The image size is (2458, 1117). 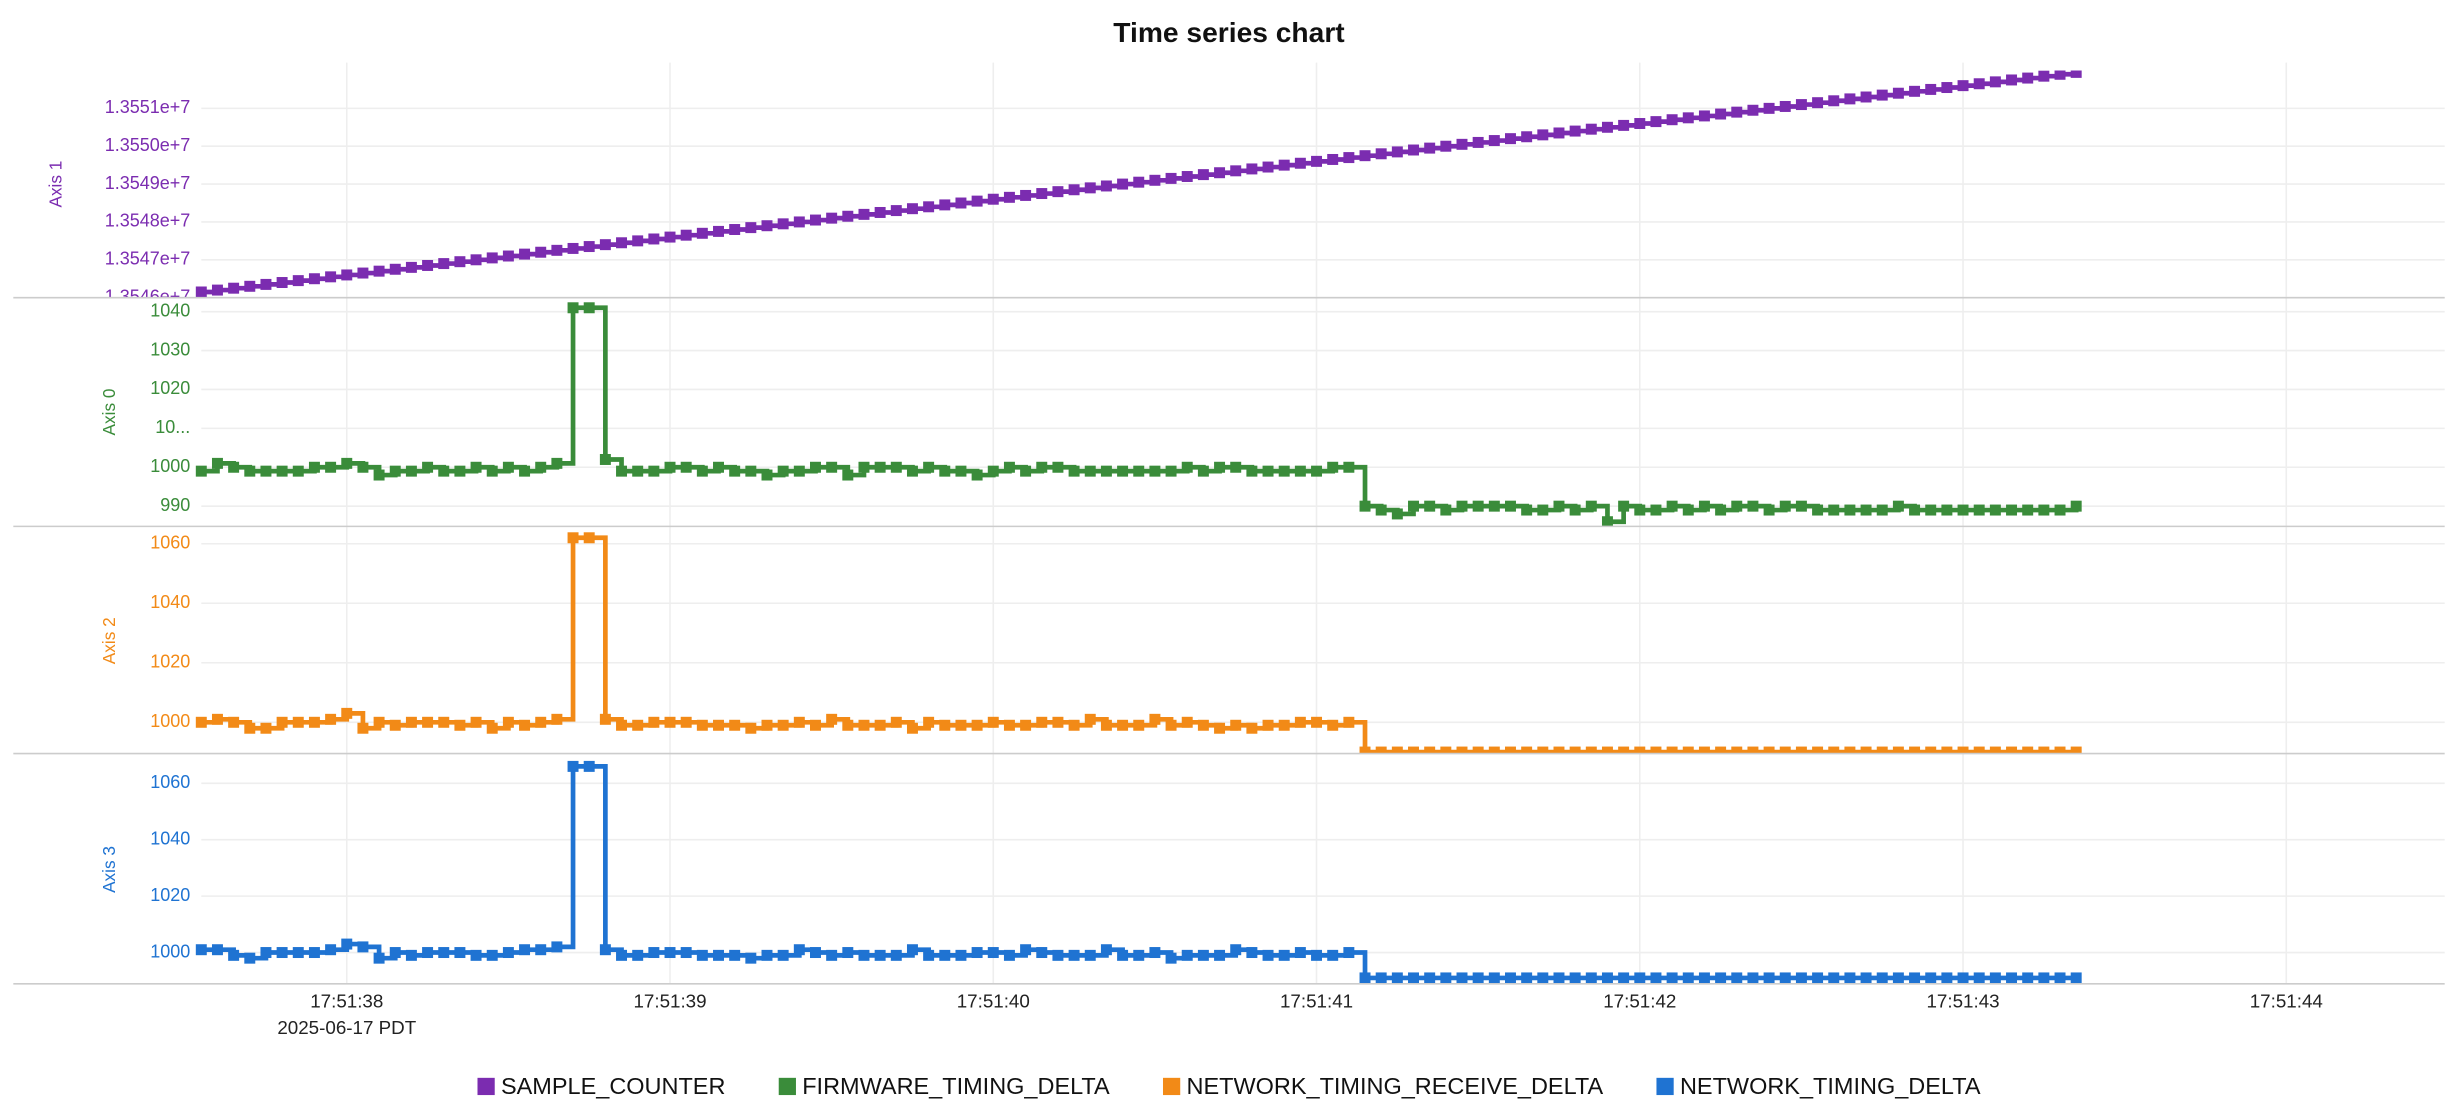 What do you see at coordinates (669, 1001) in the screenshot?
I see `x-tick-label: 17:51:39` at bounding box center [669, 1001].